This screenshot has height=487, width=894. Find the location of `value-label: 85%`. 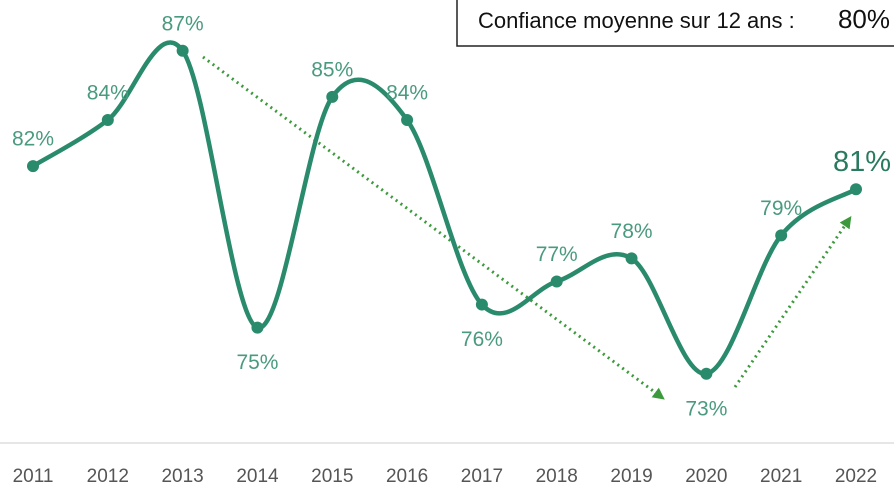

value-label: 85% is located at coordinates (332, 69).